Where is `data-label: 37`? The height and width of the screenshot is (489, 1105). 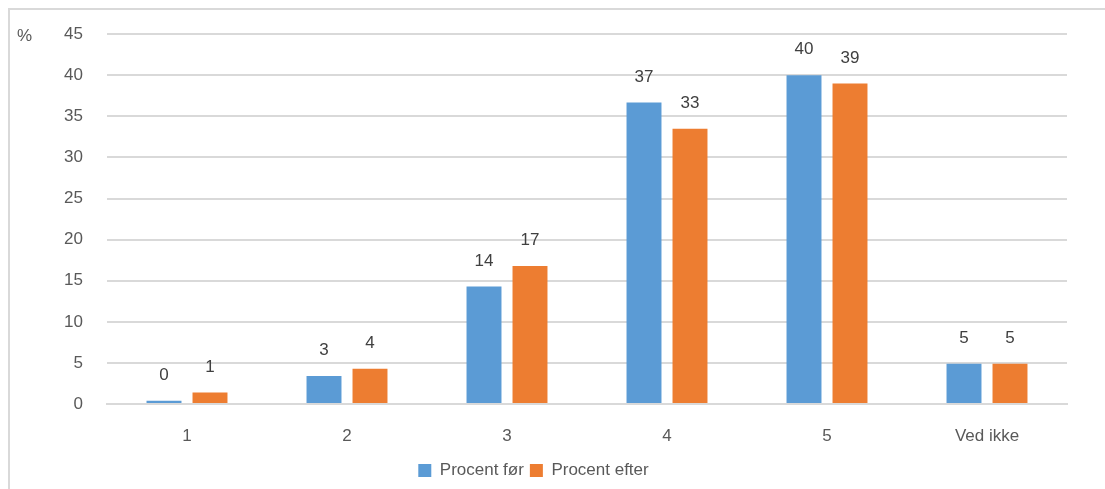
data-label: 37 is located at coordinates (644, 76).